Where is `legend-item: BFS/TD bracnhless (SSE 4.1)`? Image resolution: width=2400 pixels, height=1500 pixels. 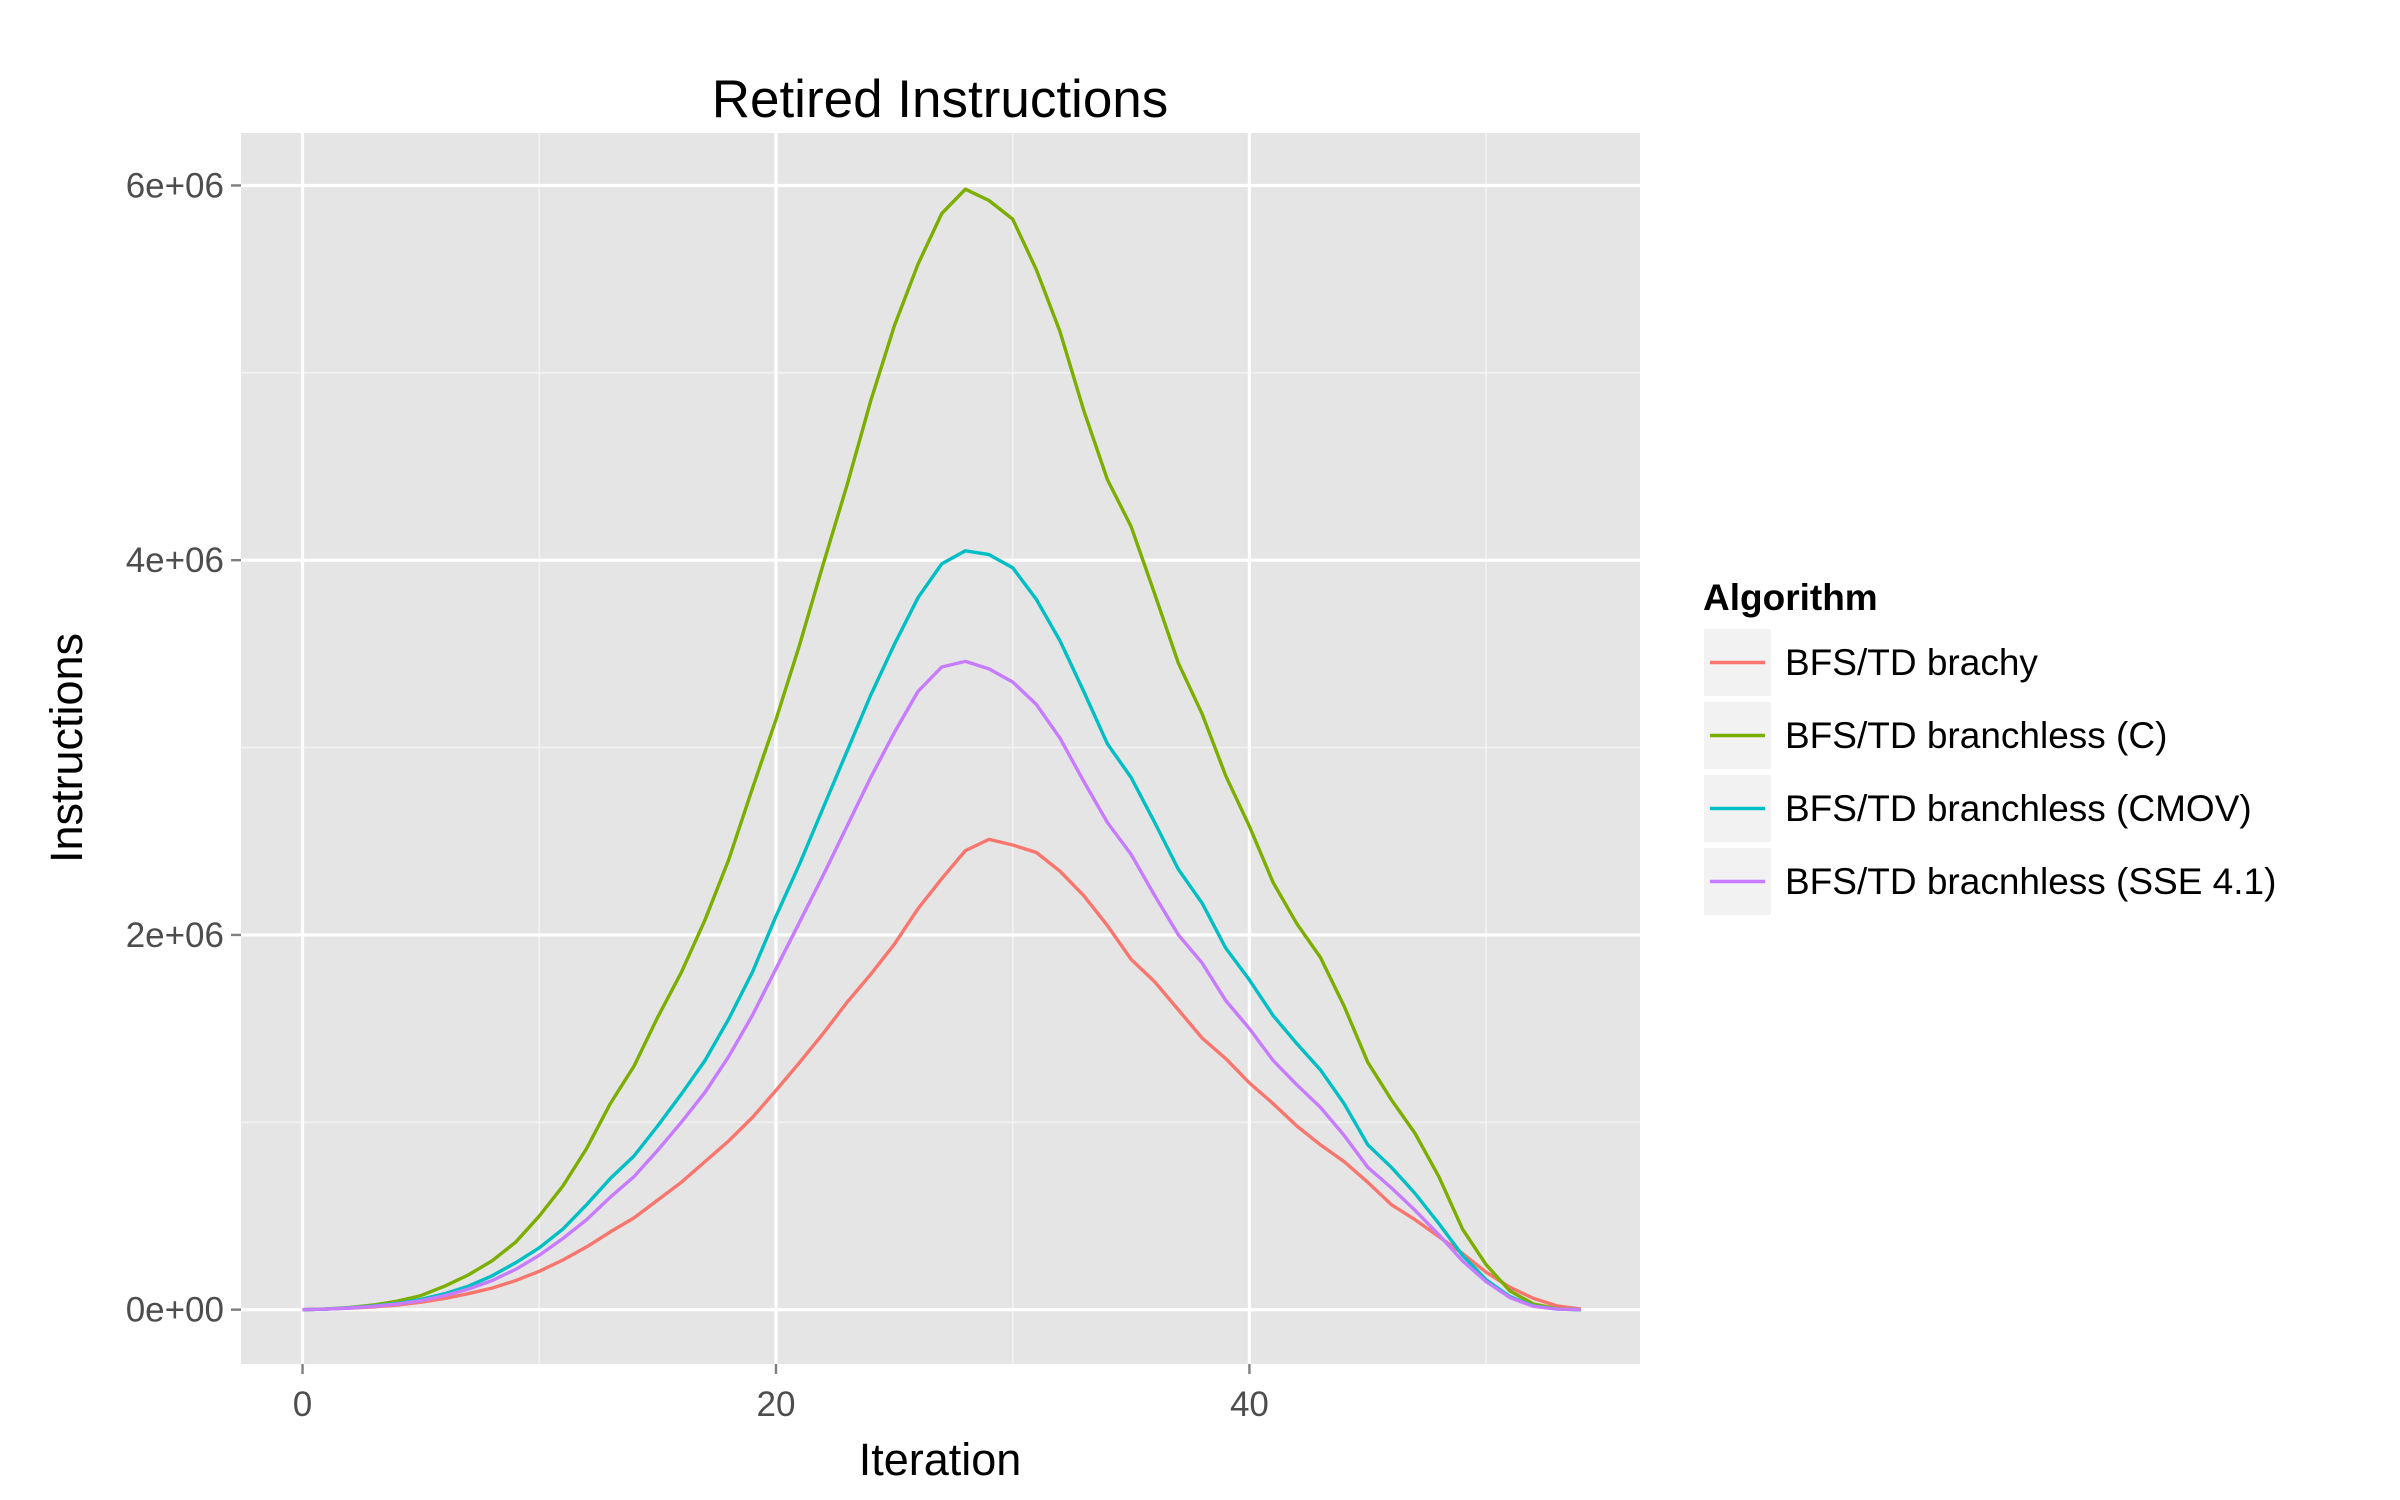
legend-item: BFS/TD bracnhless (SSE 4.1) is located at coordinates (1989, 881).